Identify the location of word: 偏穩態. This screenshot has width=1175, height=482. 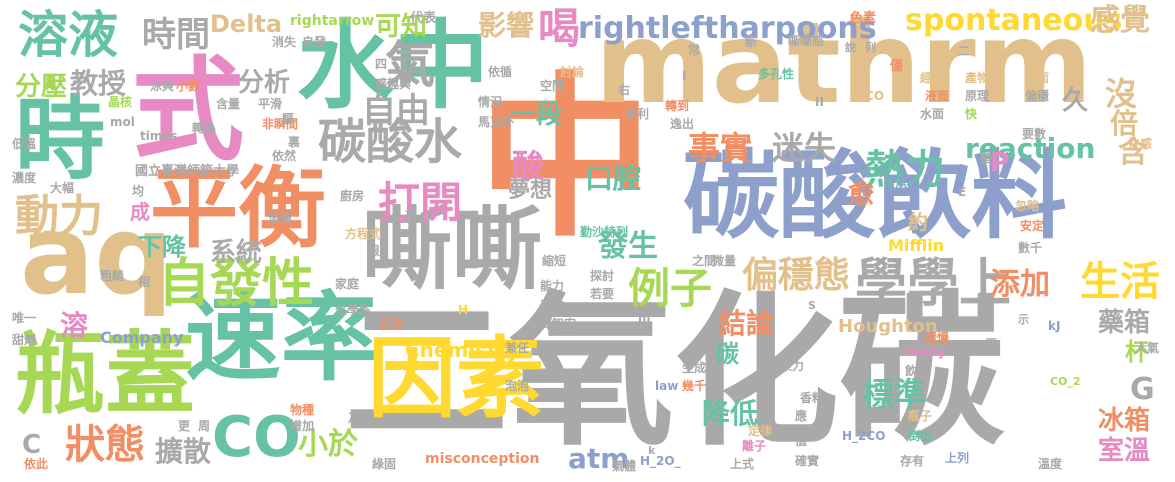
(796, 275).